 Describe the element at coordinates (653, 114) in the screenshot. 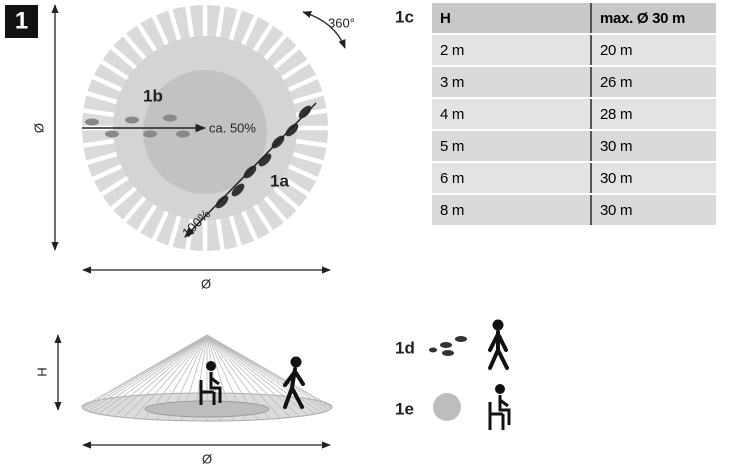

I see `cell: 28 m` at that location.